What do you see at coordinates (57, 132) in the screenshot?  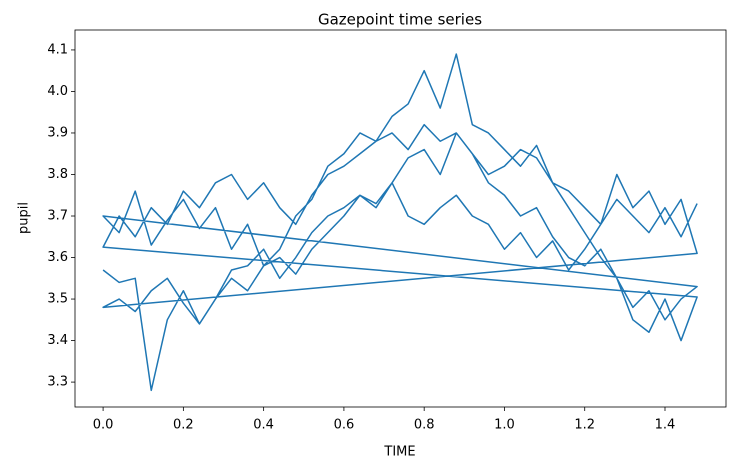 I see `y-tick-label: 3.9` at bounding box center [57, 132].